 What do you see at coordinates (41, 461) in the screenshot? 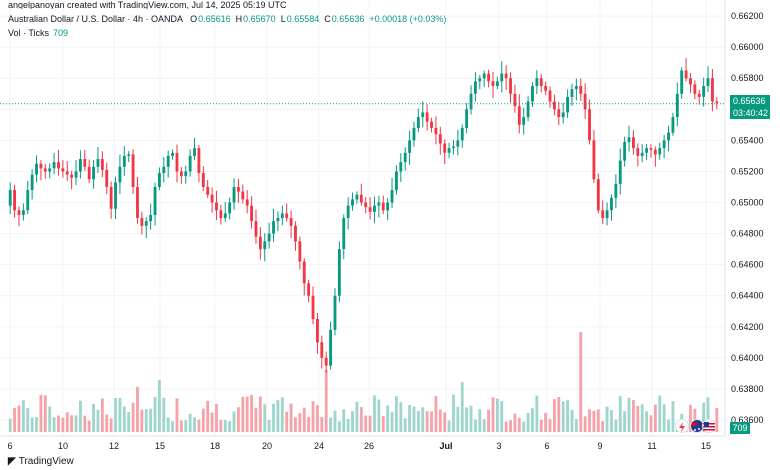
I see `tradingview-logo: ◤ TradingView` at bounding box center [41, 461].